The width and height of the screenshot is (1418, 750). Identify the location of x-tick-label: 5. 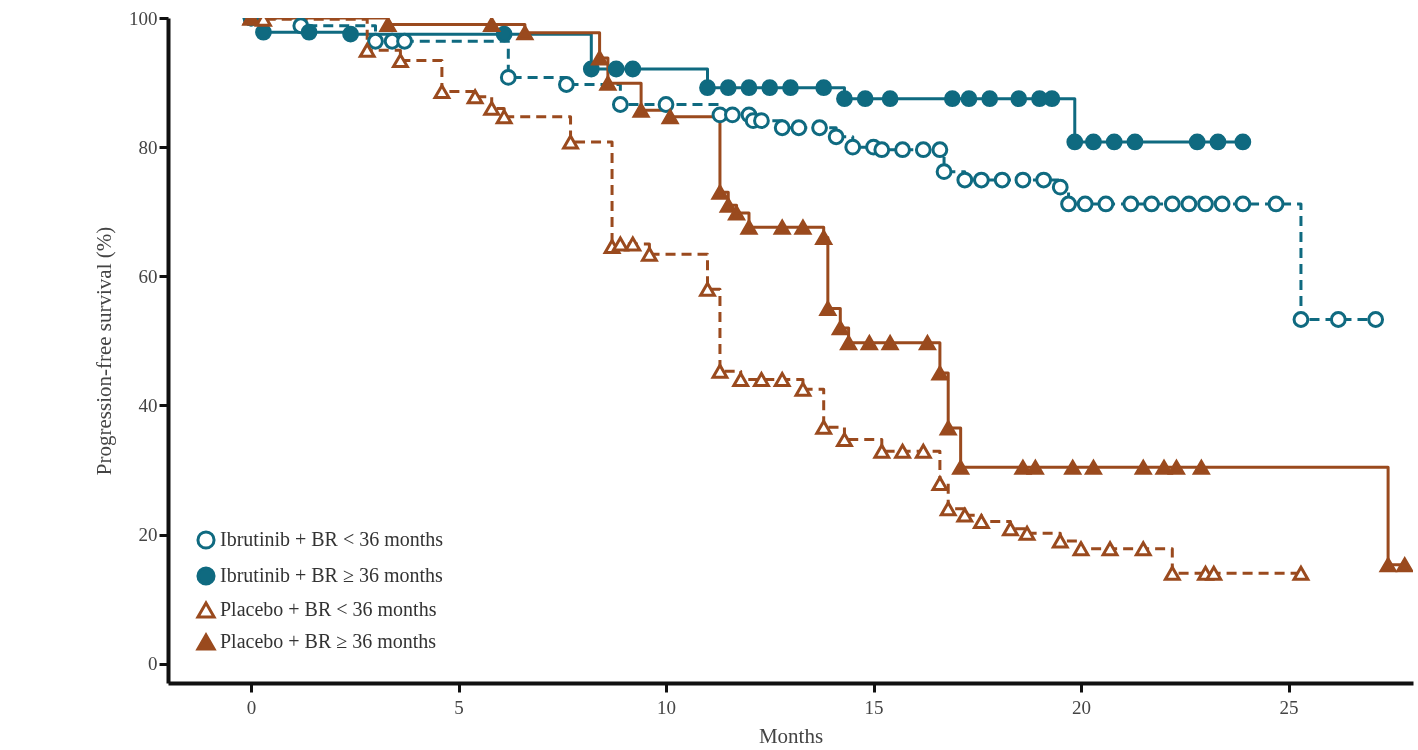
(459, 707).